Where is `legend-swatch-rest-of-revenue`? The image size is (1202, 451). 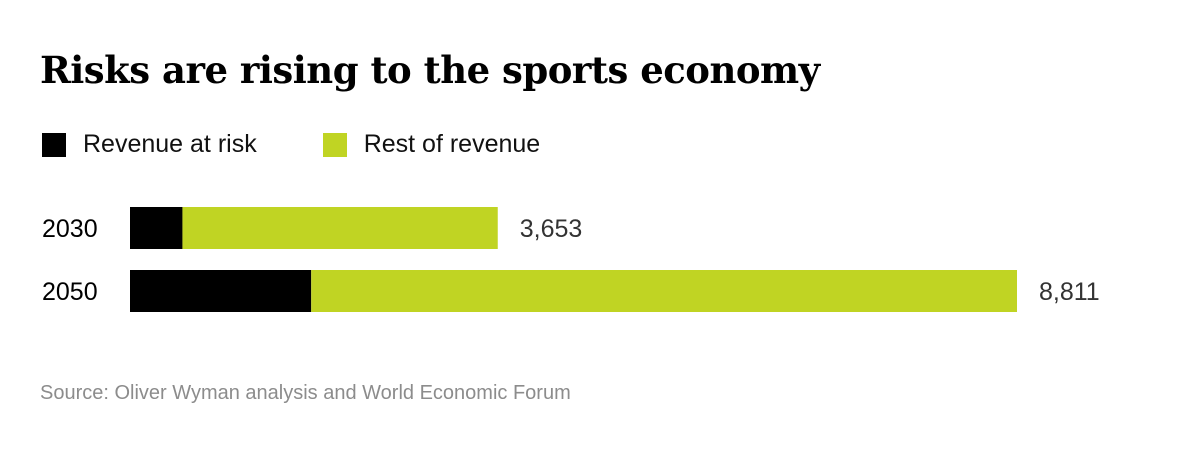 legend-swatch-rest-of-revenue is located at coordinates (334, 144).